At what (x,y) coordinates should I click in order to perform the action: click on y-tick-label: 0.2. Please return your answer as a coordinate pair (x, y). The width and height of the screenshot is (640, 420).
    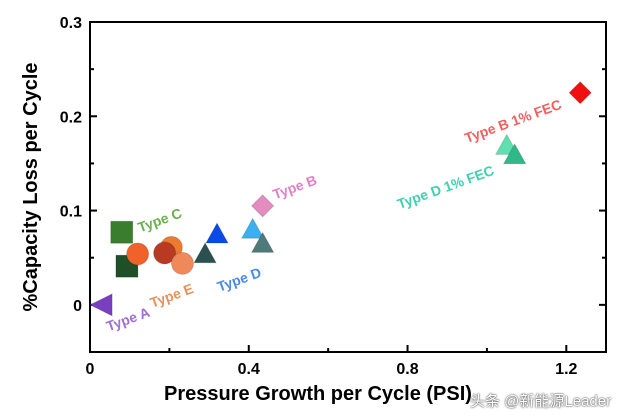
    Looking at the image, I should click on (71, 117).